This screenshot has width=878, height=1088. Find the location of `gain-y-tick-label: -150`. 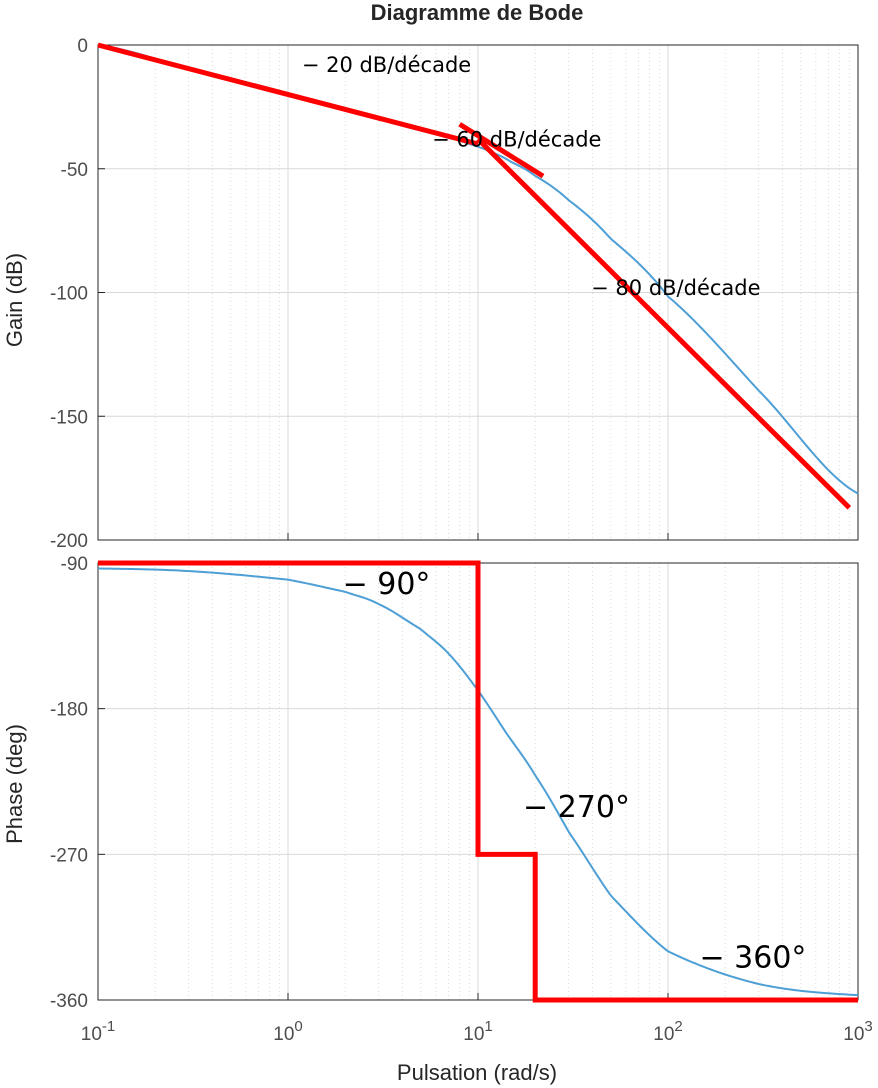

gain-y-tick-label: -150 is located at coordinates (69, 417).